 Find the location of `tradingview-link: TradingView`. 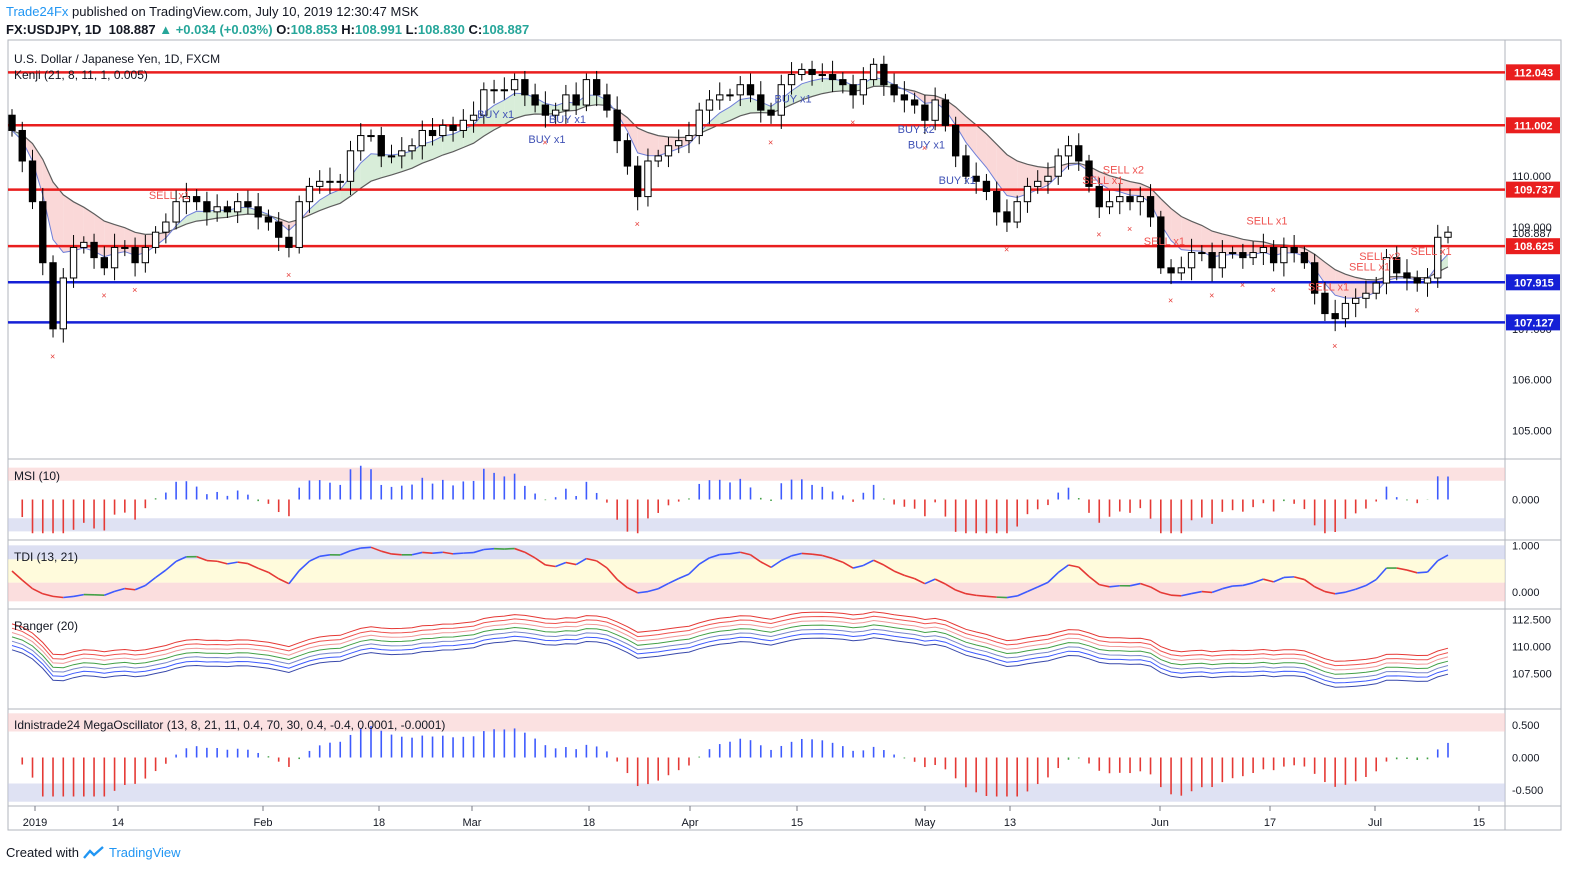

tradingview-link: TradingView is located at coordinates (144, 852).